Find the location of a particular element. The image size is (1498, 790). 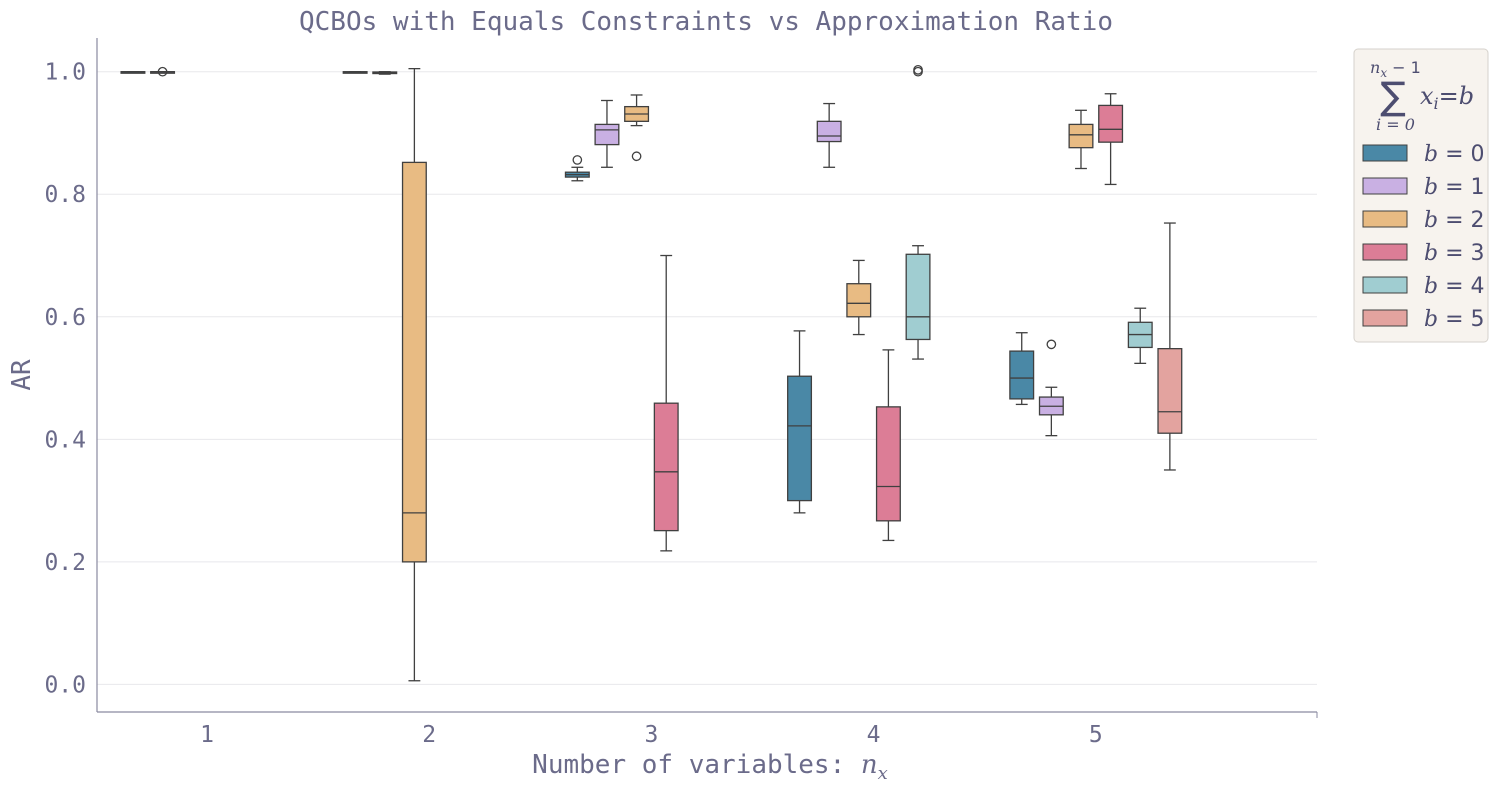

legend-title-sum-symbol: ∑ is located at coordinates (1393, 96).